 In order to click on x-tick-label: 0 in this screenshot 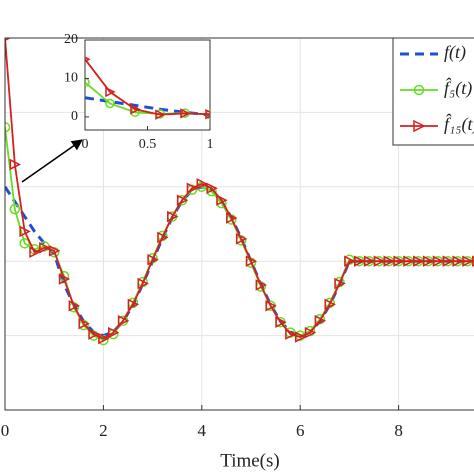, I will do `click(5, 430)`.